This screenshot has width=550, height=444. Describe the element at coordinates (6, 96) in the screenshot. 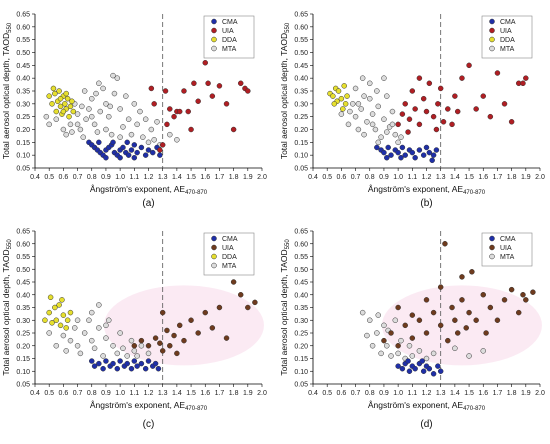

I see `y-axis-label-main: Total aerosol optical depth, TAOD` at that location.